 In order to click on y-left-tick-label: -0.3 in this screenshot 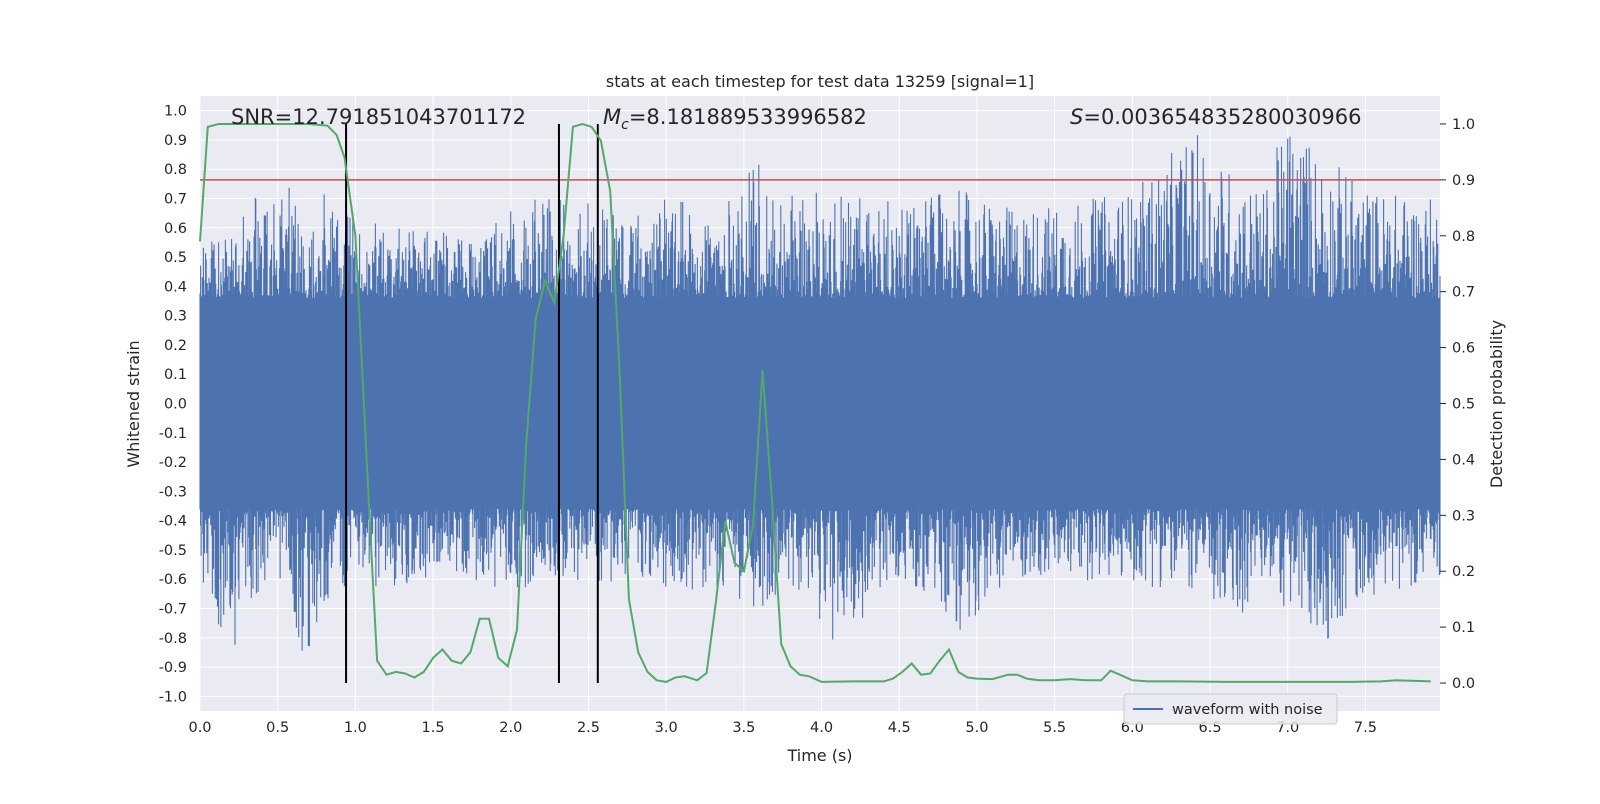, I will do `click(173, 492)`.